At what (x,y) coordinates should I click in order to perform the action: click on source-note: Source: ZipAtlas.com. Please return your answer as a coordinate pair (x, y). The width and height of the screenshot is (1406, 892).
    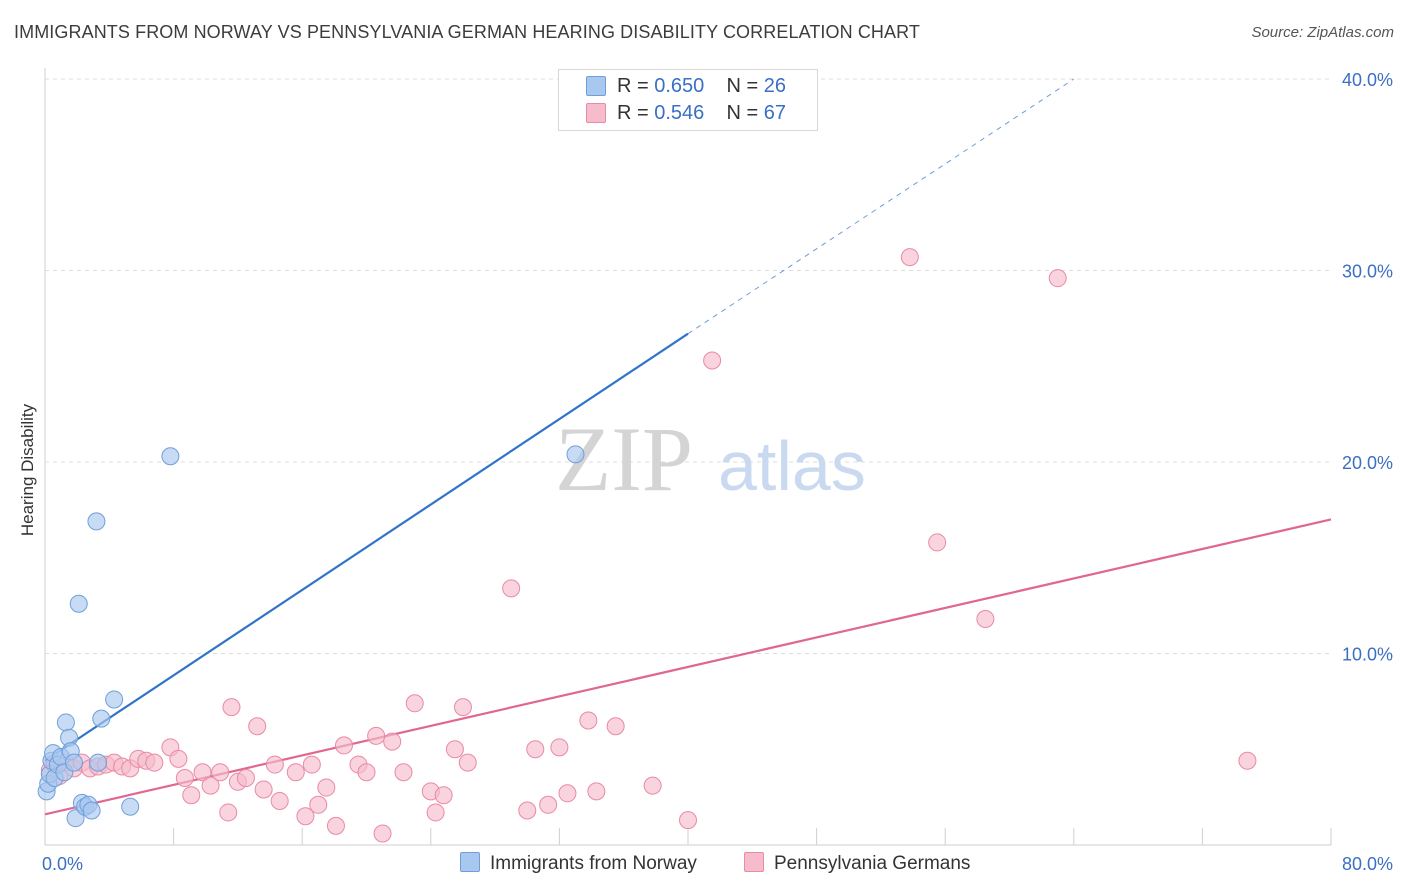
    Looking at the image, I should click on (1322, 32).